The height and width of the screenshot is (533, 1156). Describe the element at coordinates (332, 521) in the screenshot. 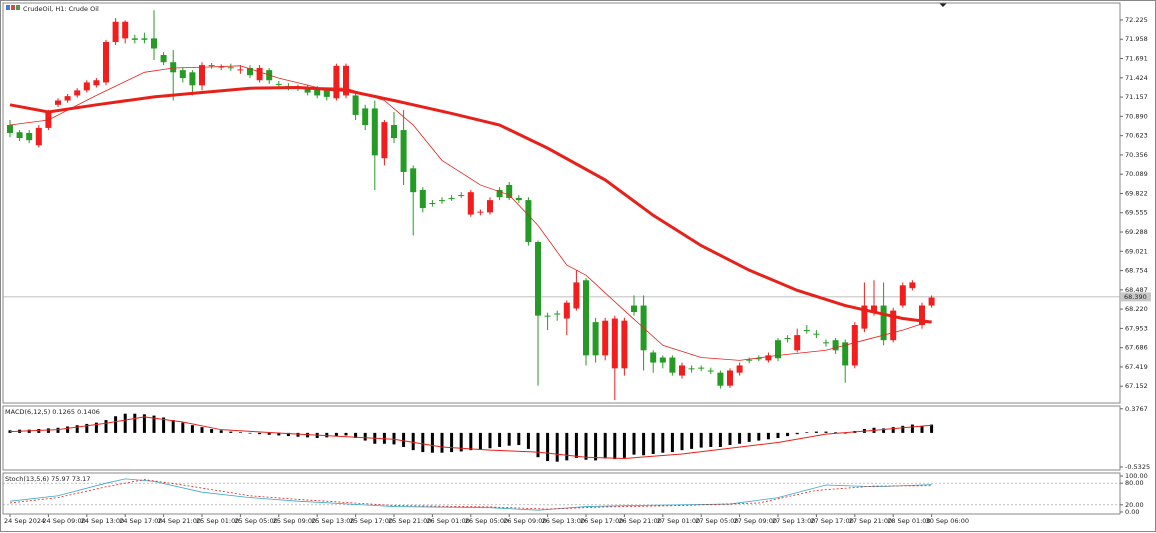

I see `x-tick-label: 25 Sep 13:00` at that location.